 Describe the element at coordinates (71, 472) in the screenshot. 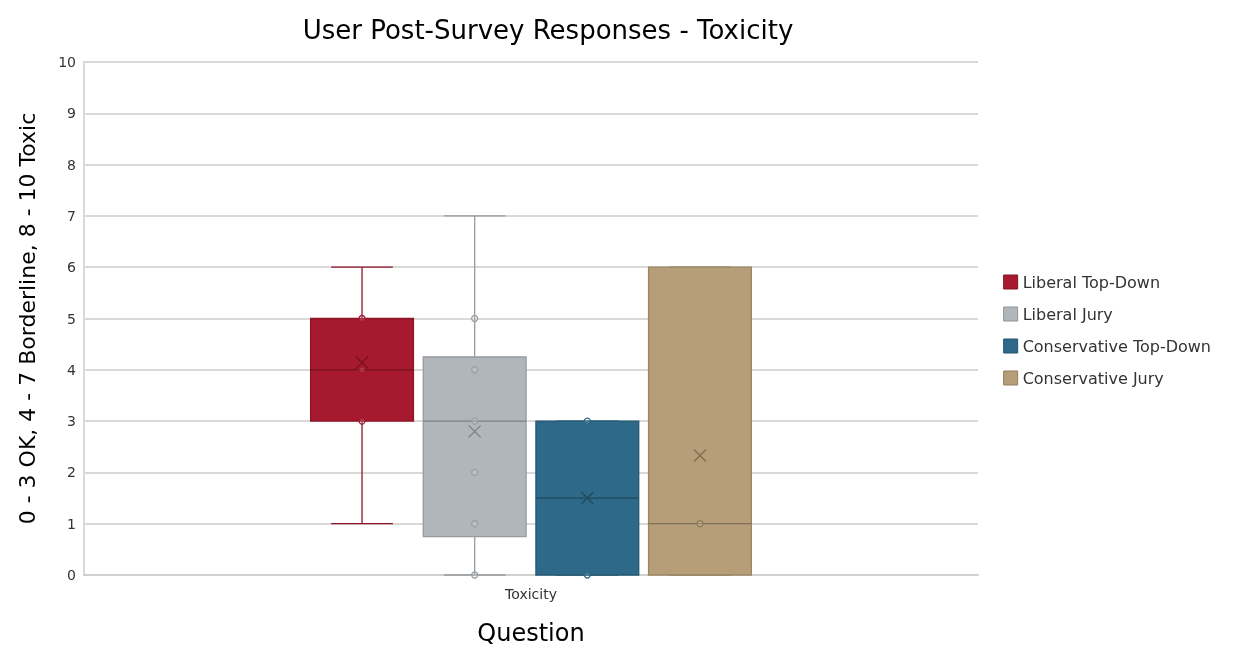

I see `y-tick-label: 2` at that location.